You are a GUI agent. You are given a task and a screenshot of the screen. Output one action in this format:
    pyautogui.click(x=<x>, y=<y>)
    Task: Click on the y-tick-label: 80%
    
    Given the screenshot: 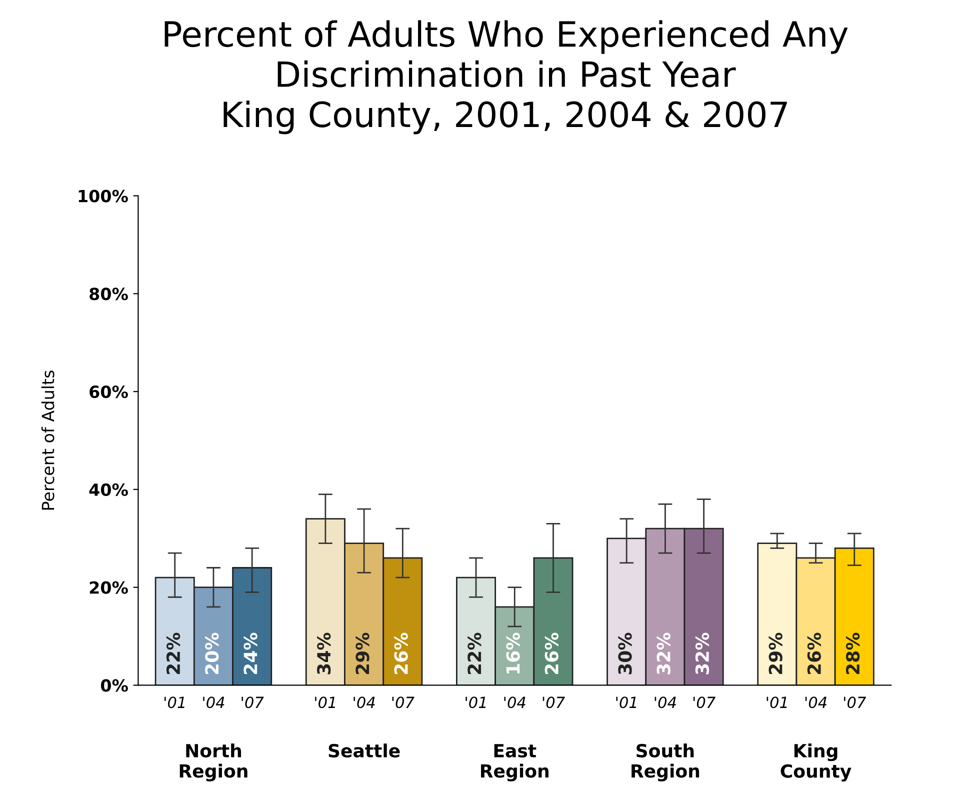 What is the action you would take?
    pyautogui.click(x=109, y=294)
    